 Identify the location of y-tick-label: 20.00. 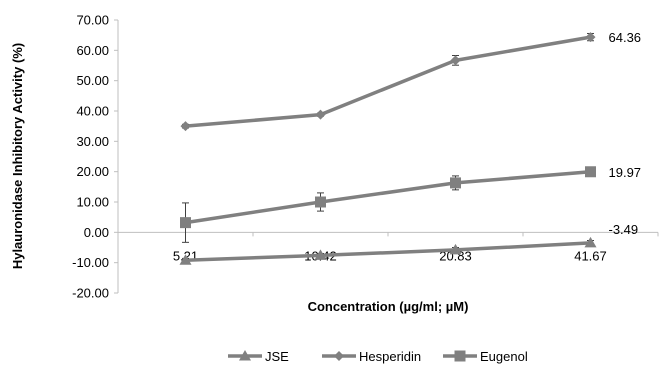
(92, 171).